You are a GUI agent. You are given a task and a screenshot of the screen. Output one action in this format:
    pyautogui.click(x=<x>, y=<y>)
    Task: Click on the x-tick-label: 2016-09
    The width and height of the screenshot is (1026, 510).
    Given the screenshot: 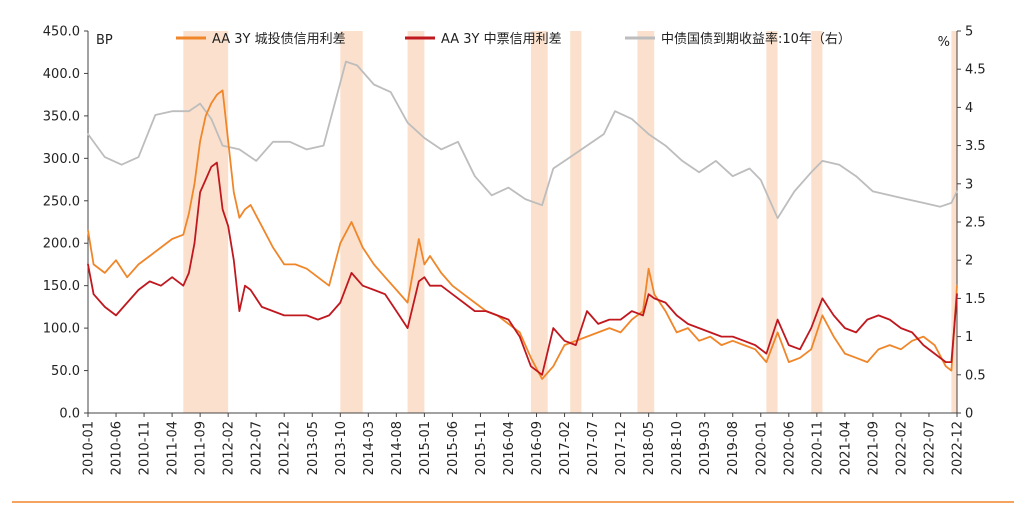 What is the action you would take?
    pyautogui.click(x=537, y=448)
    